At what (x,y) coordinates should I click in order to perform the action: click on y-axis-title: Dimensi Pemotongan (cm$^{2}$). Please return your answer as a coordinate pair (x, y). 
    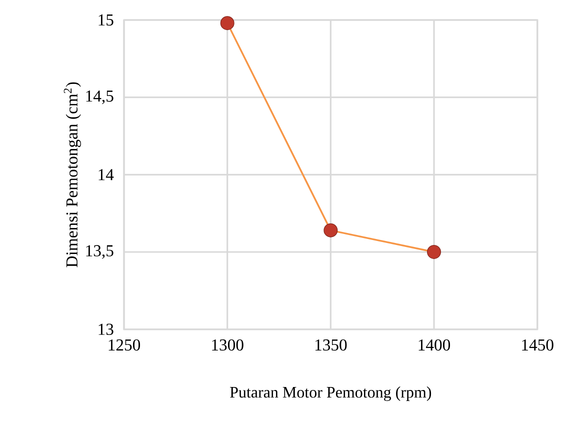
    Looking at the image, I should click on (72, 175).